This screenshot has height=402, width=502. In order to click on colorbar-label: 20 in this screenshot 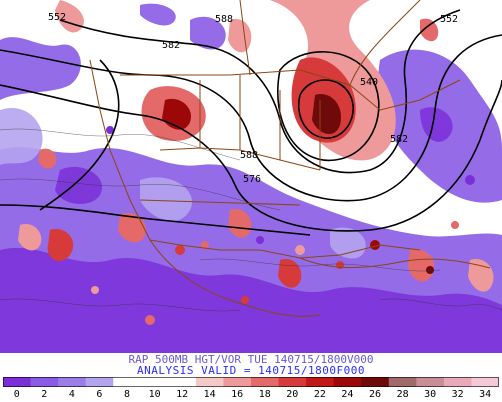, I will do `click(292, 394)`.